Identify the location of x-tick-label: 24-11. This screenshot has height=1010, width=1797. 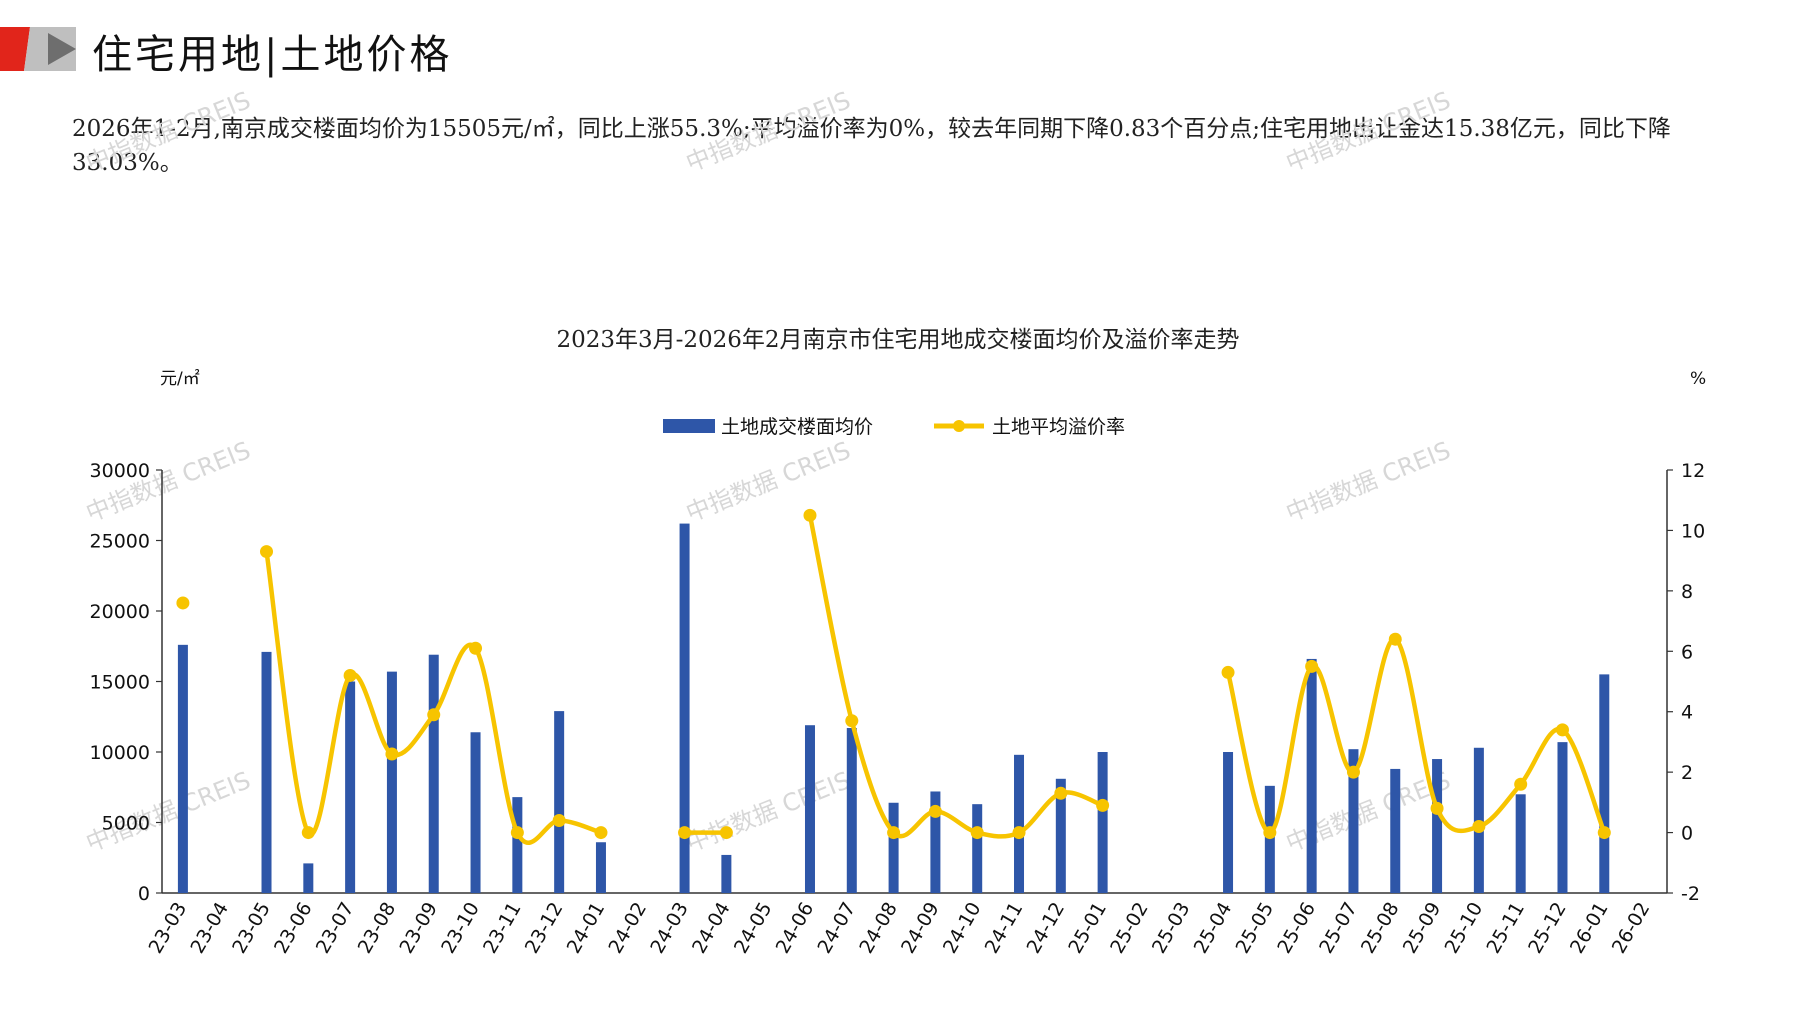
(1004, 928).